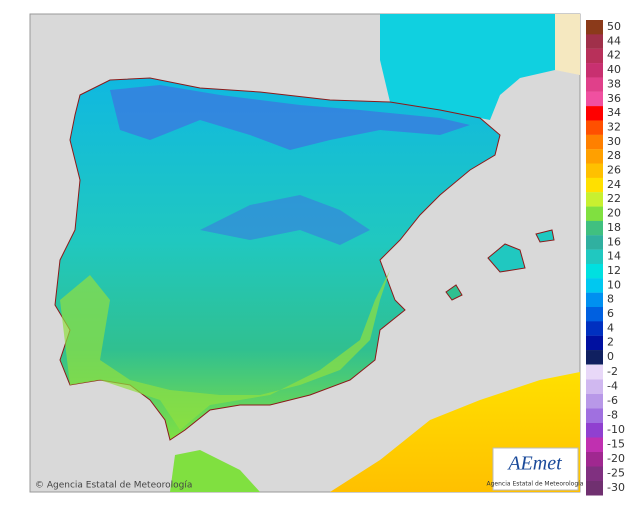  I want to click on legend-label: 42, so click(614, 55).